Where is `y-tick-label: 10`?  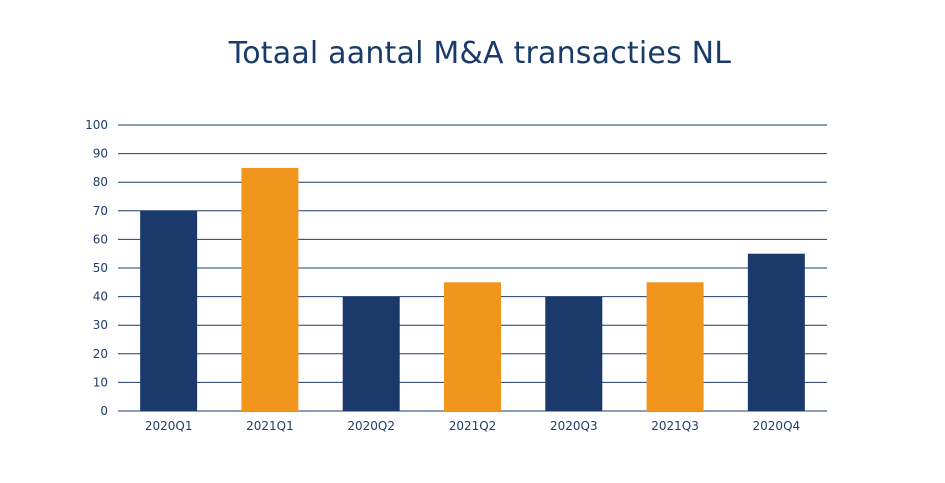
y-tick-label: 10 is located at coordinates (100, 382).